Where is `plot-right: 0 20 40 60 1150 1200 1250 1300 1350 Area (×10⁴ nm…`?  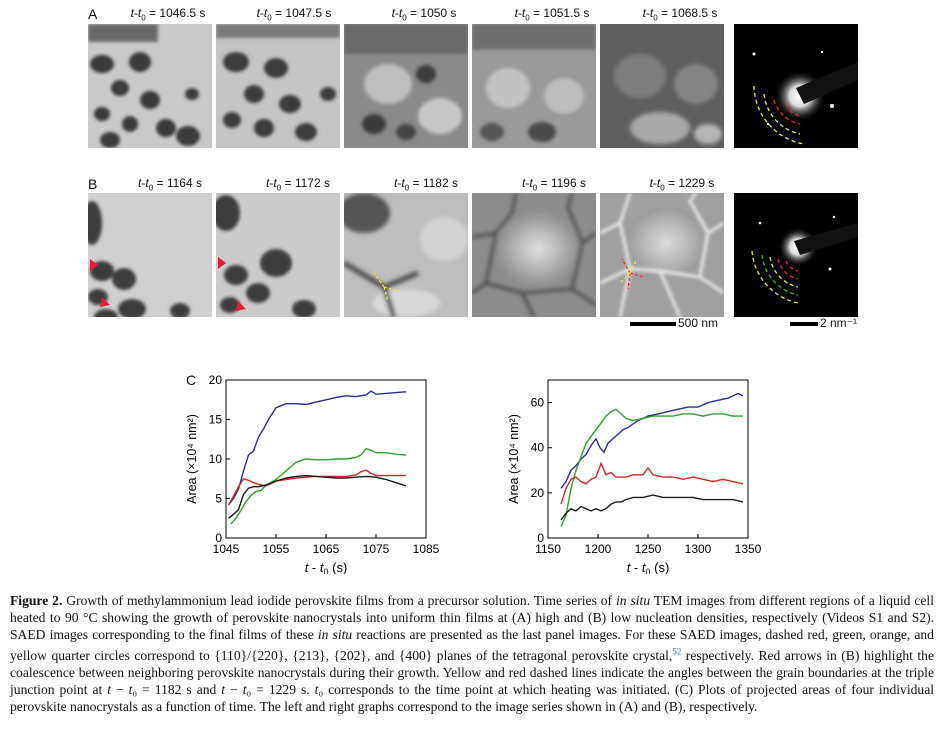
plot-right: 0 20 40 60 1150 1200 1250 1300 1350 Area (×10⁴ nm… is located at coordinates (634, 476).